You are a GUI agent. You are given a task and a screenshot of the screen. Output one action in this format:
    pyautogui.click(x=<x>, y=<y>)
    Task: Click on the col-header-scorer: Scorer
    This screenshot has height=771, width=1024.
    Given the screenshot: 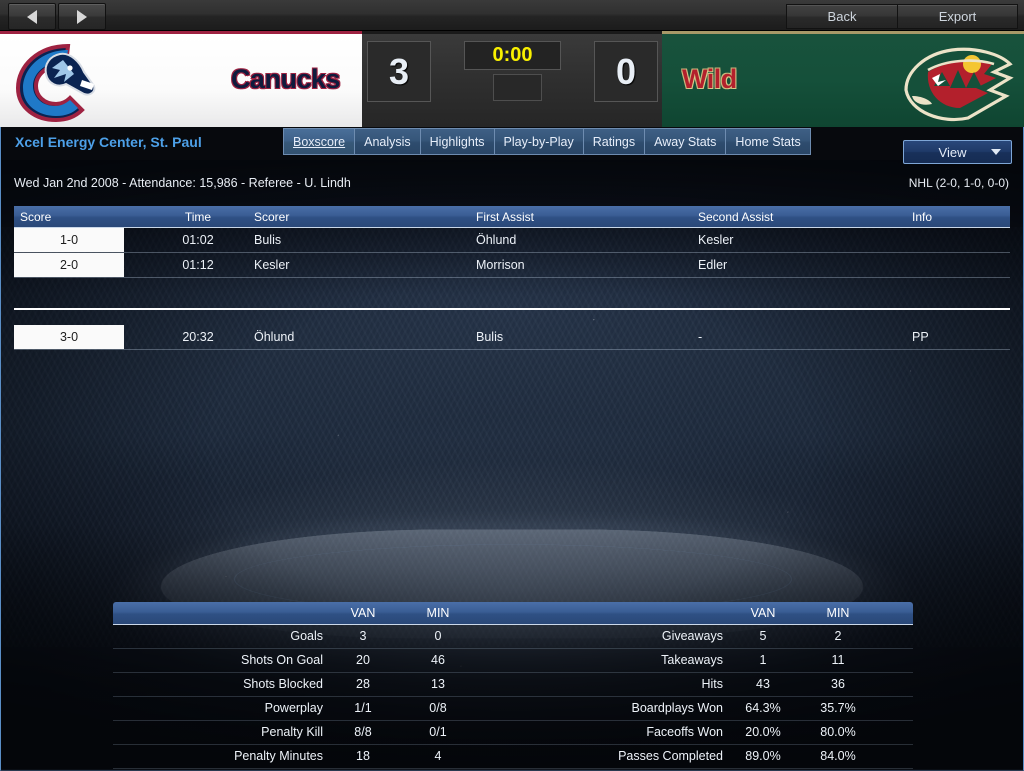 What is the action you would take?
    pyautogui.click(x=272, y=217)
    